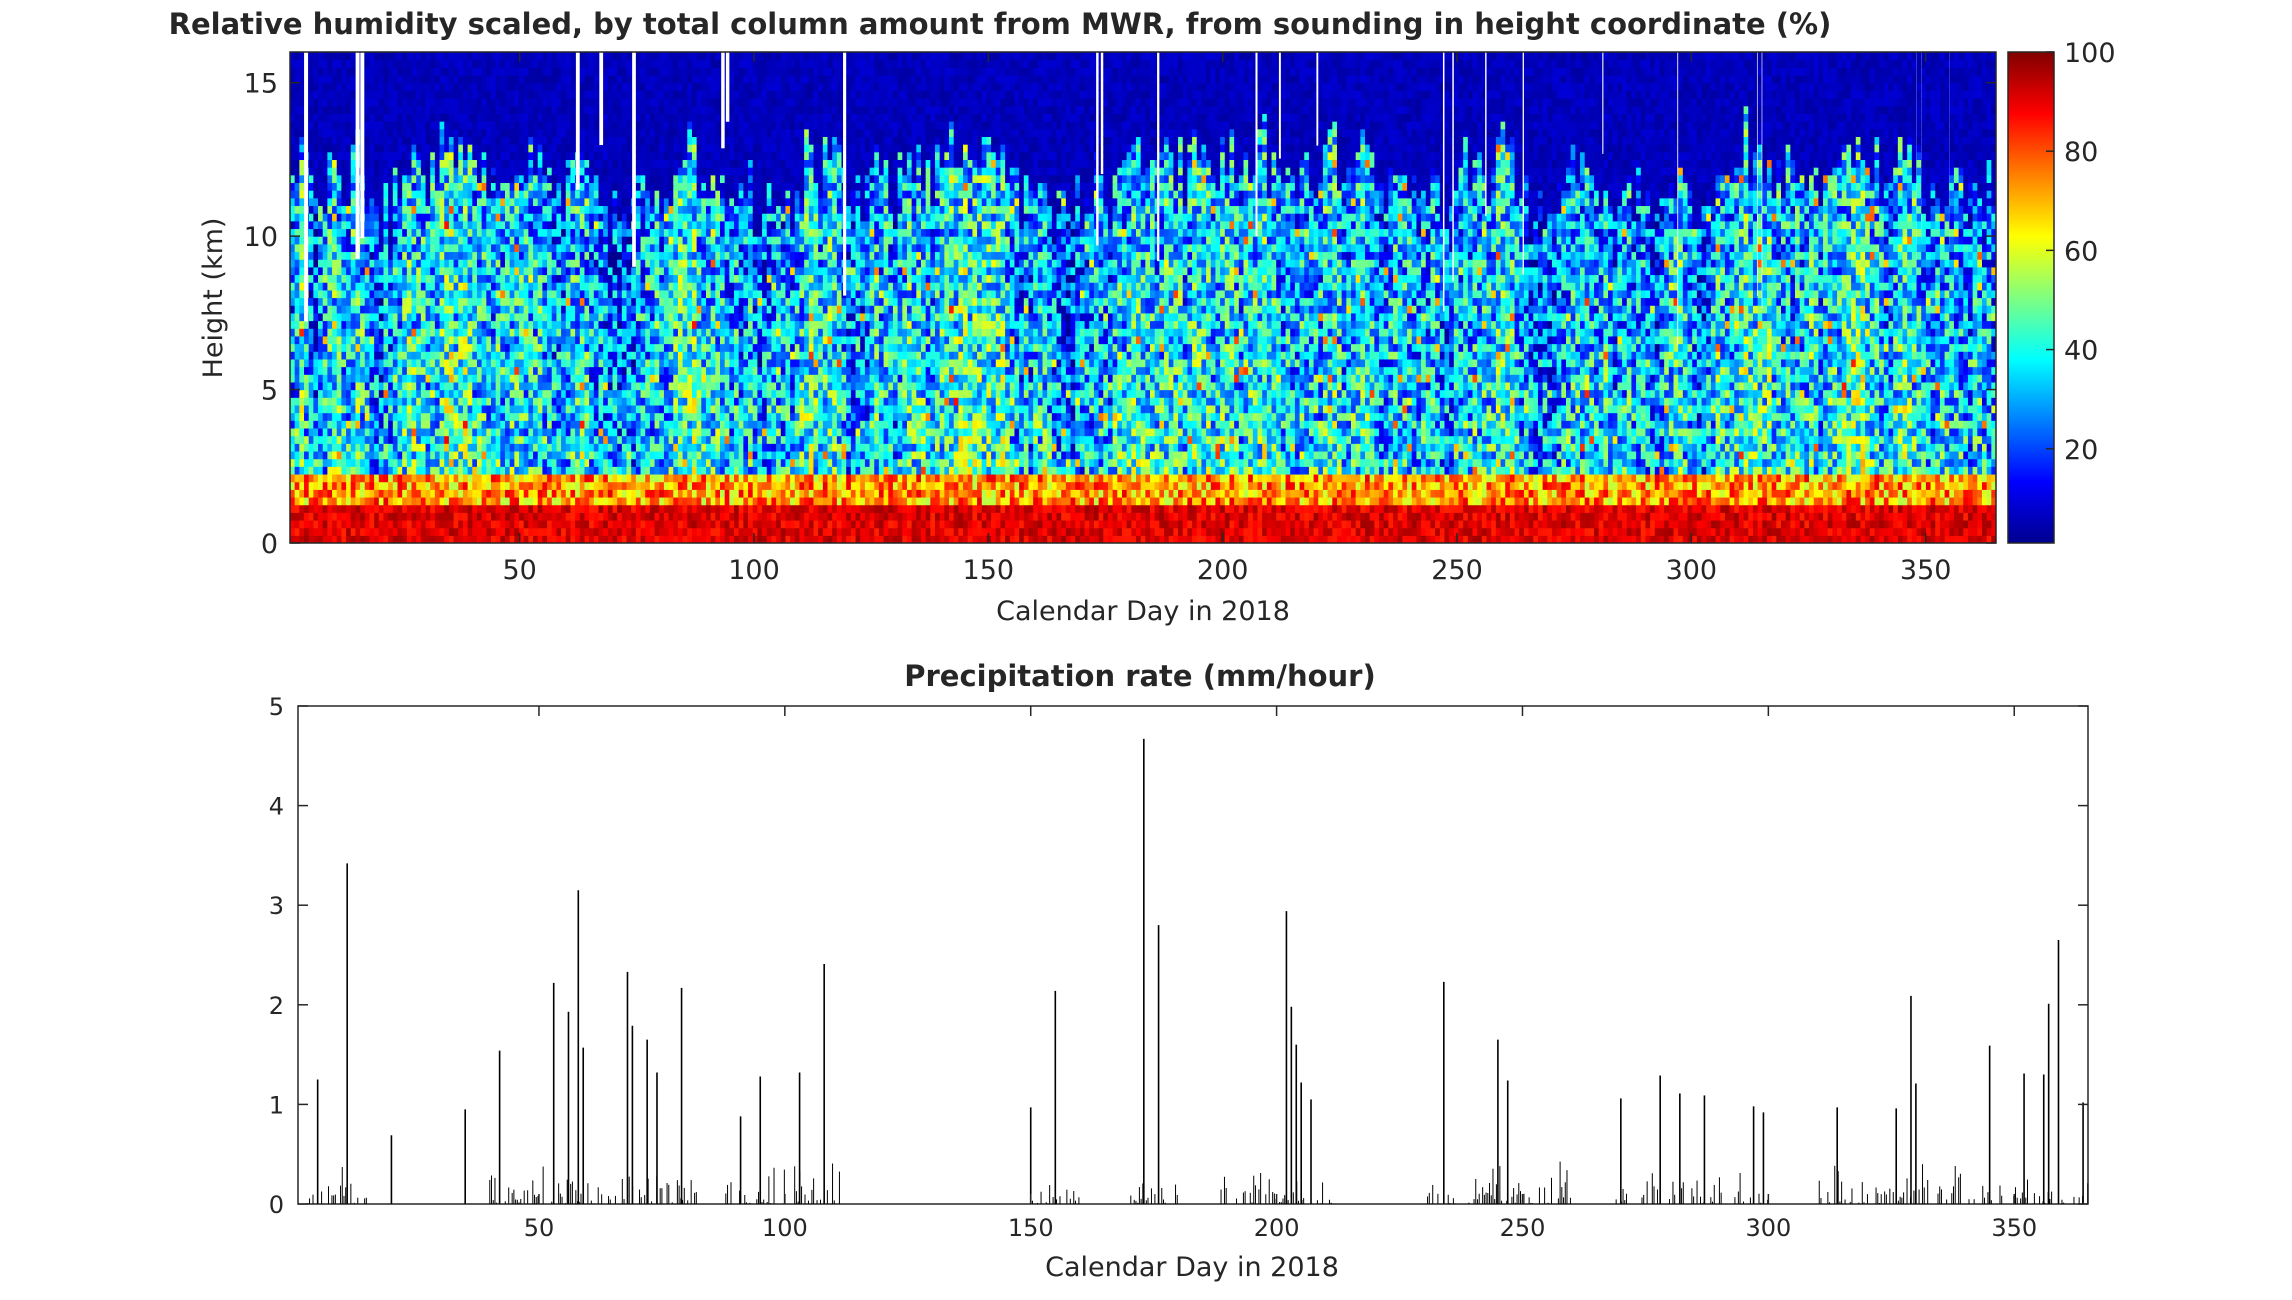  Describe the element at coordinates (261, 237) in the screenshot. I see `heatmap-y-tick-label: 10` at that location.